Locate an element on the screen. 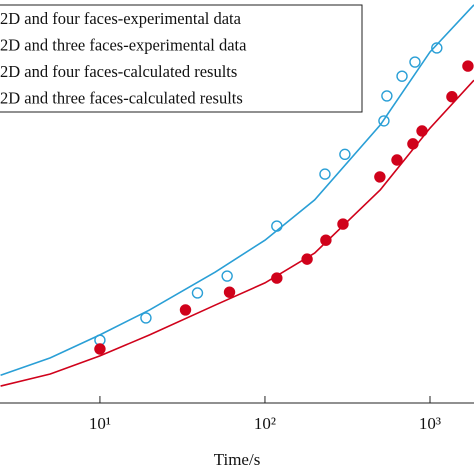 The width and height of the screenshot is (474, 474). legend-label: 2D and three faces-calculated results is located at coordinates (121, 98).